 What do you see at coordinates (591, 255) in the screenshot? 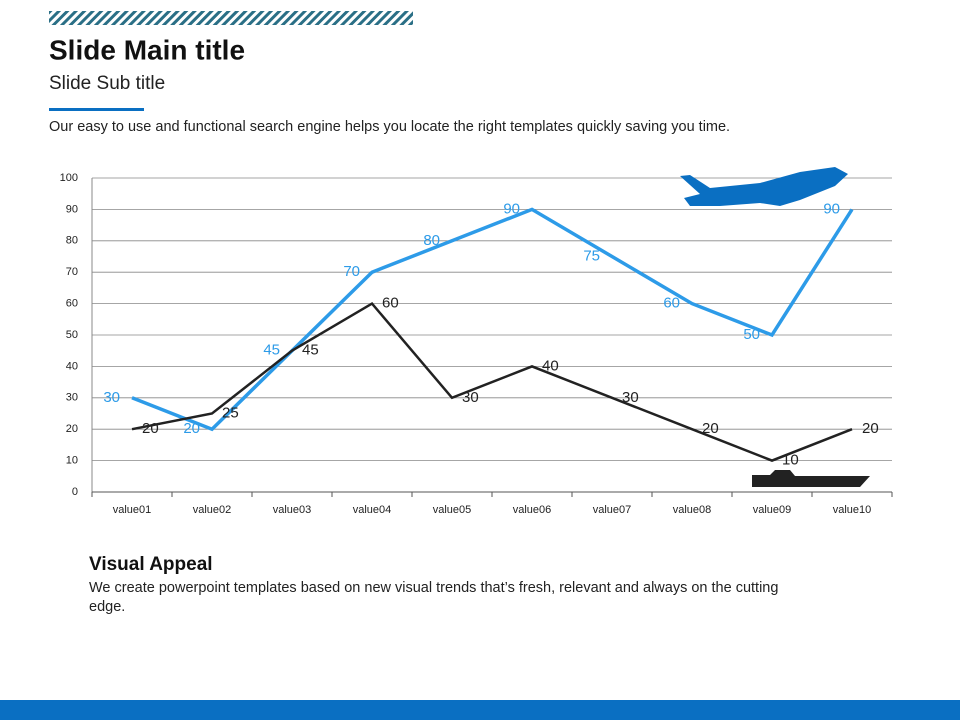
I see `data-label: 75` at bounding box center [591, 255].